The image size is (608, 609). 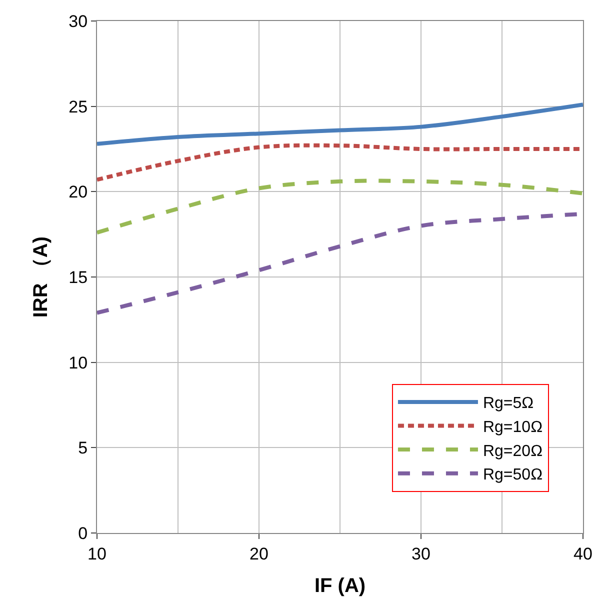 What do you see at coordinates (78, 21) in the screenshot?
I see `y-tick-label: 30` at bounding box center [78, 21].